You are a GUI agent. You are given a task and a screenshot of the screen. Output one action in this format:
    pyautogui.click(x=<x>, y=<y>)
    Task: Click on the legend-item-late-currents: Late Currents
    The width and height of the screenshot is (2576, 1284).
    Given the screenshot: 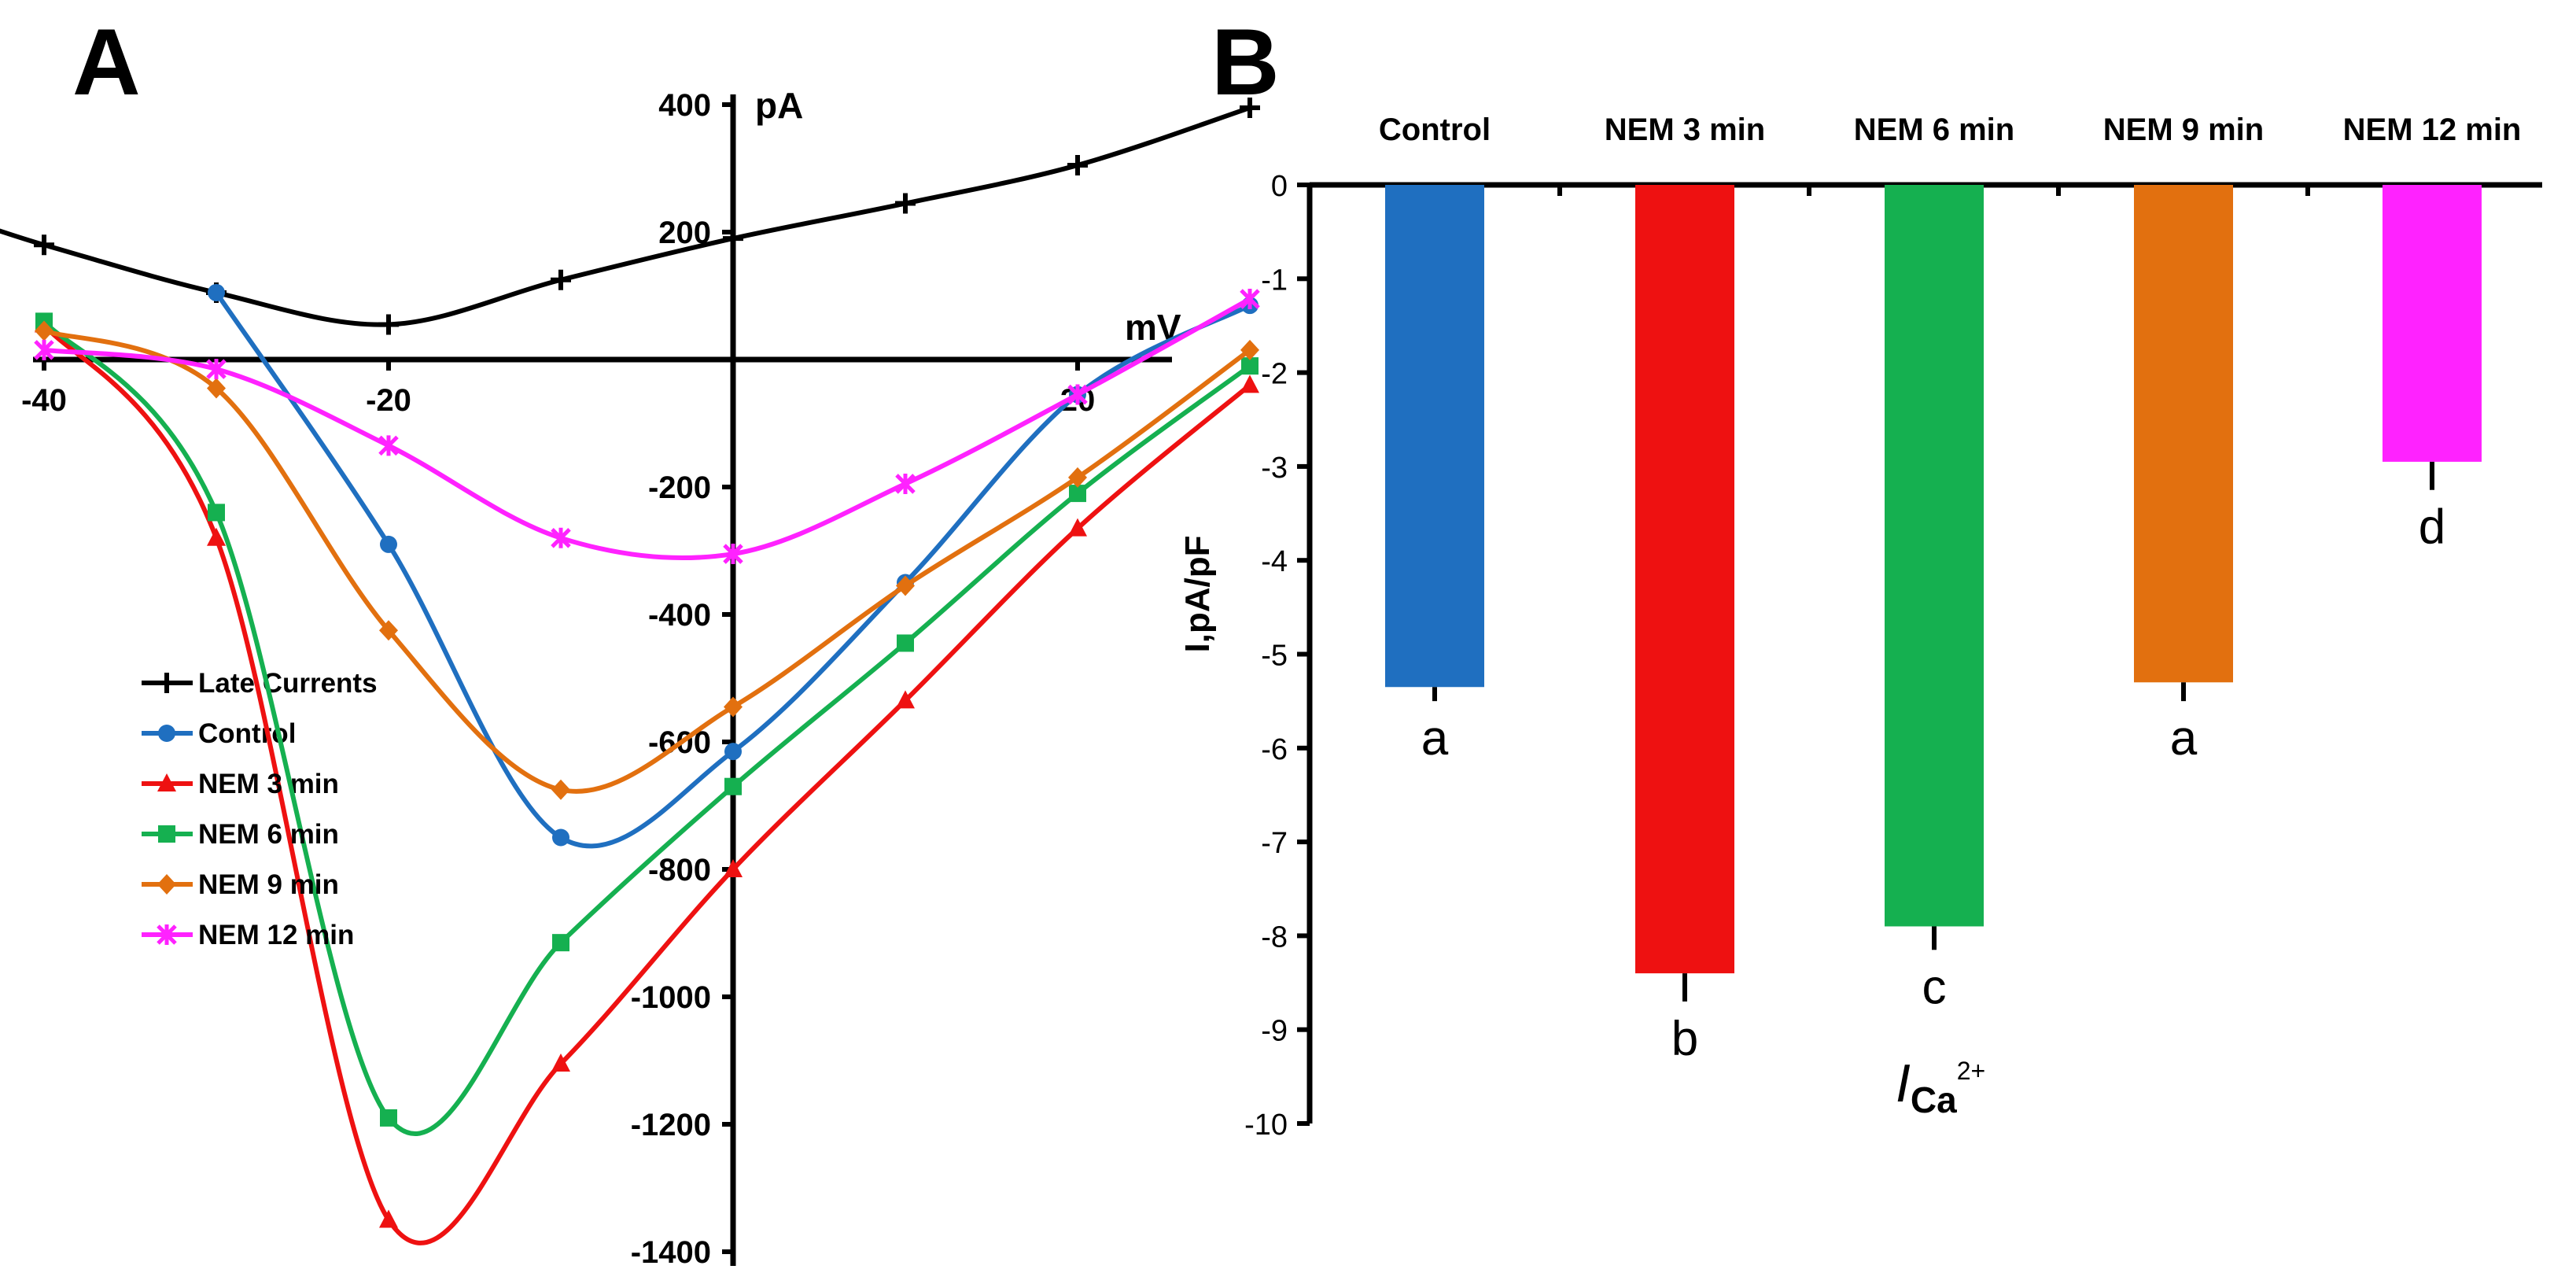 What is the action you would take?
    pyautogui.click(x=260, y=683)
    